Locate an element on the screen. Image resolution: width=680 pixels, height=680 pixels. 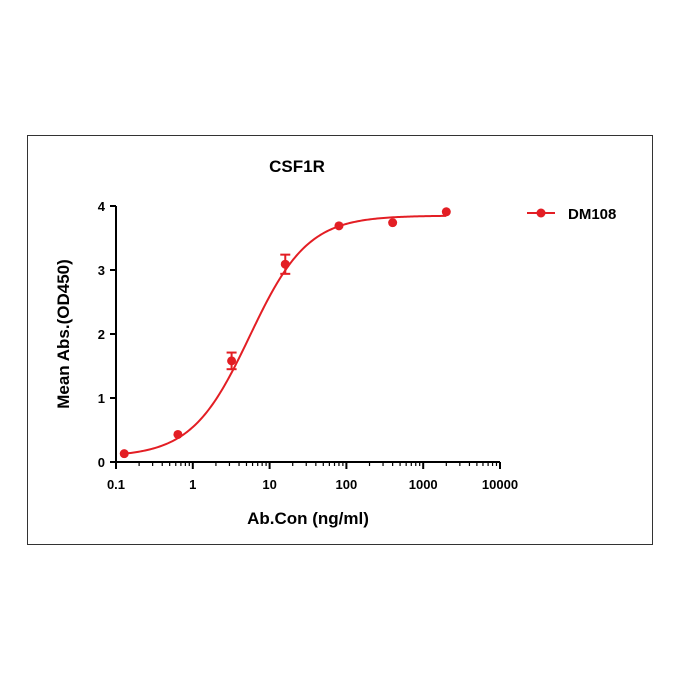
y-tick-label: 4 is located at coordinates (102, 206).